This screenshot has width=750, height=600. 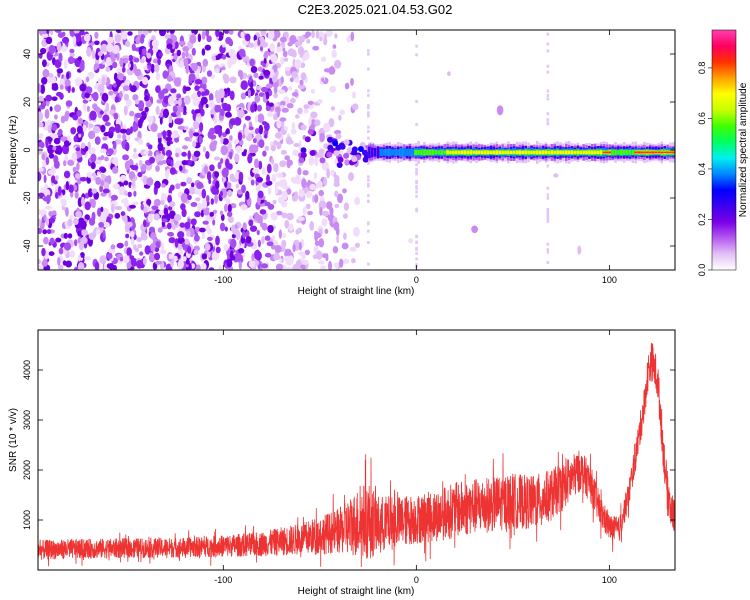 What do you see at coordinates (27, 420) in the screenshot?
I see `snr-y-tick-label: 3000` at bounding box center [27, 420].